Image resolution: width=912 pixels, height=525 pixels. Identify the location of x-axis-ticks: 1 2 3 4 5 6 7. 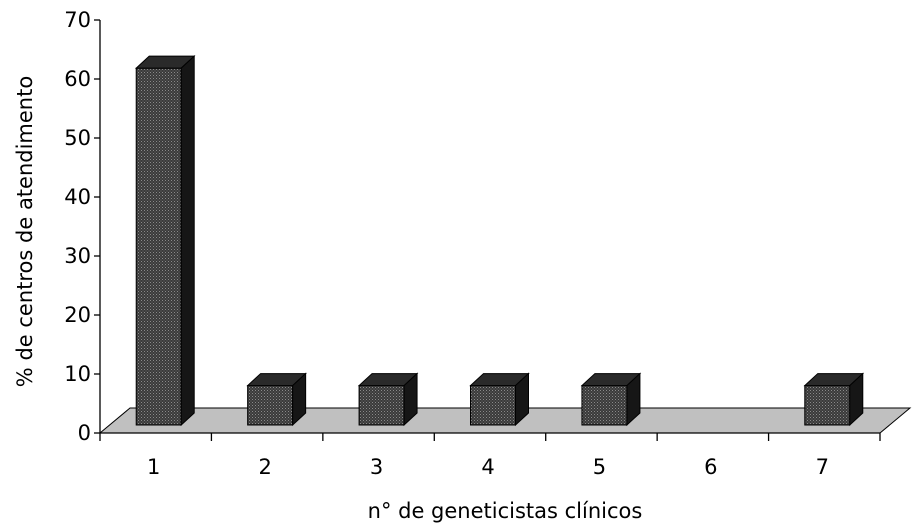
(490, 456).